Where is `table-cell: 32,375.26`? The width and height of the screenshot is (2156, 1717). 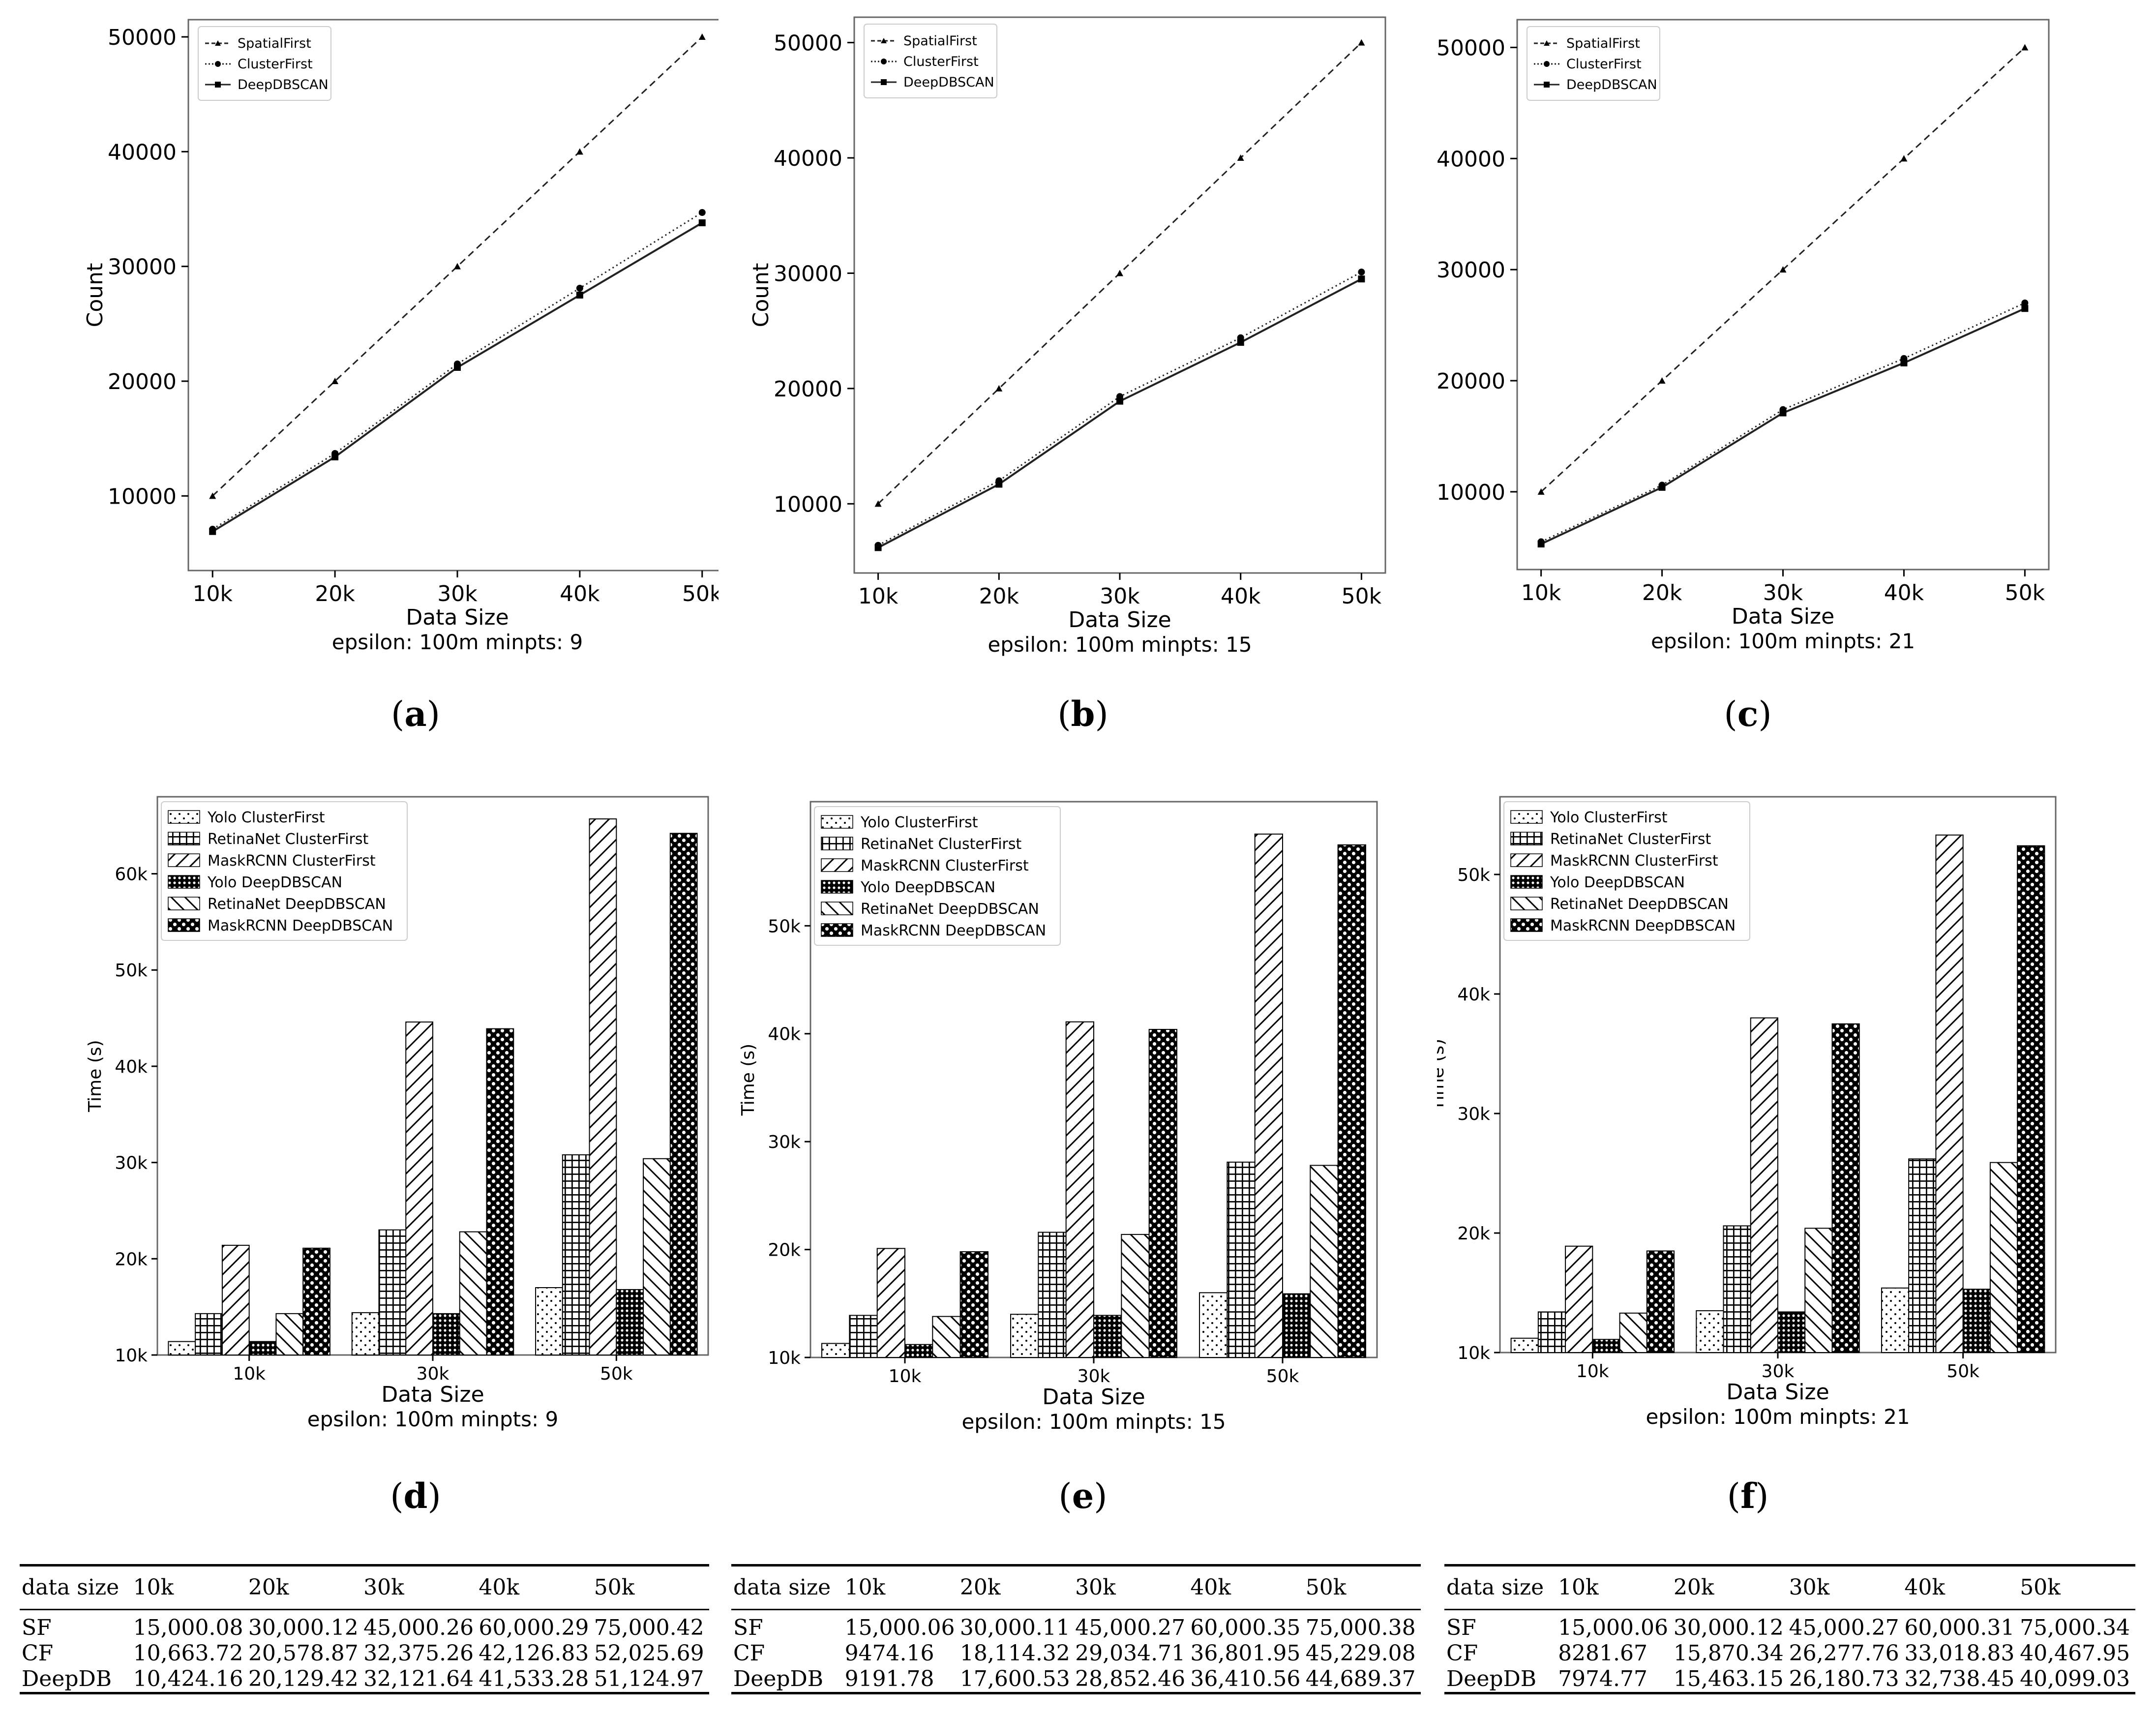 table-cell: 32,375.26 is located at coordinates (418, 1653).